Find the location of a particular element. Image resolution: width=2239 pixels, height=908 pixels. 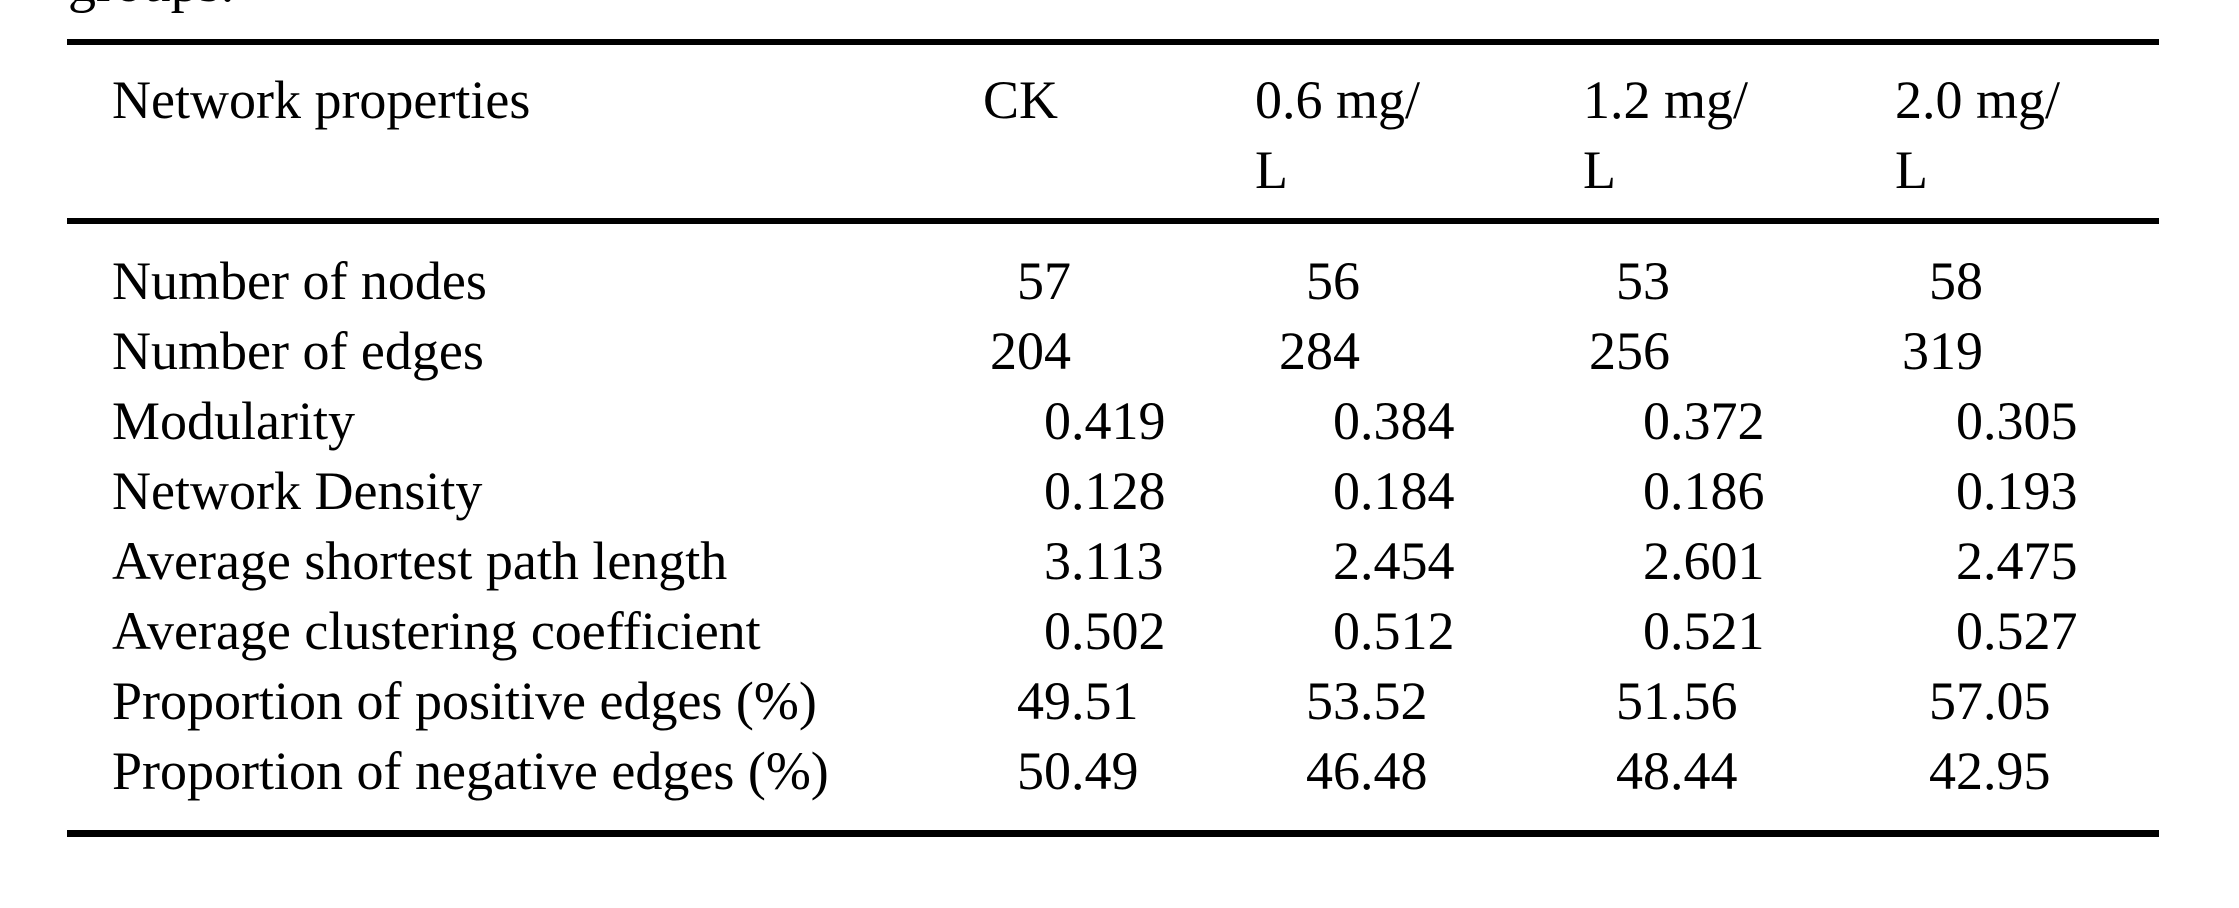

cell-int-part: 56 is located at coordinates (1333, 281).